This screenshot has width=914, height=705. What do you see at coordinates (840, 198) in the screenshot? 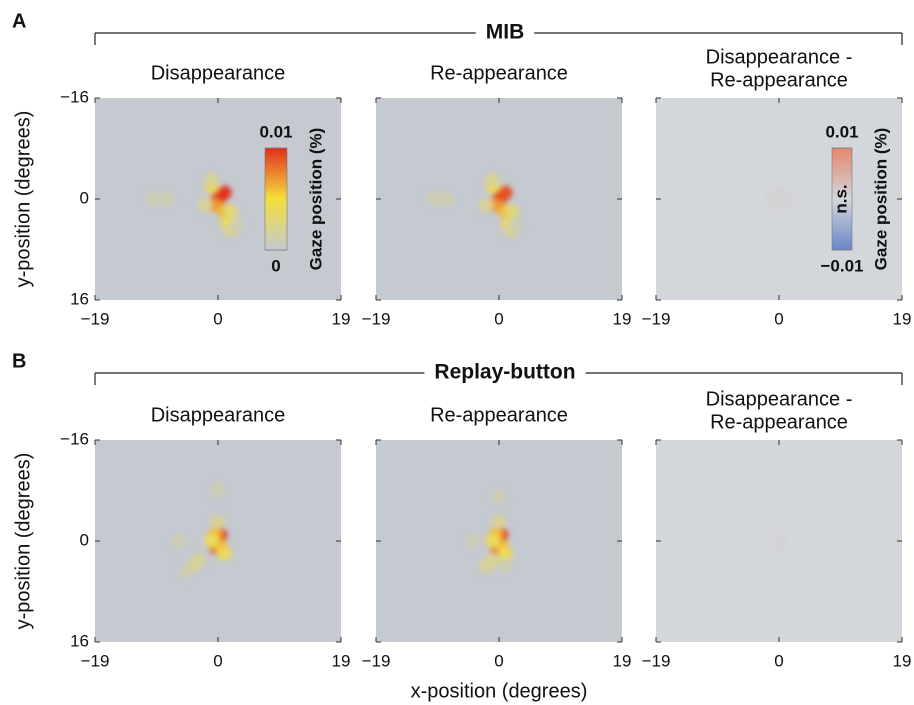
I see `colorbar-annotation: n.s.` at bounding box center [840, 198].